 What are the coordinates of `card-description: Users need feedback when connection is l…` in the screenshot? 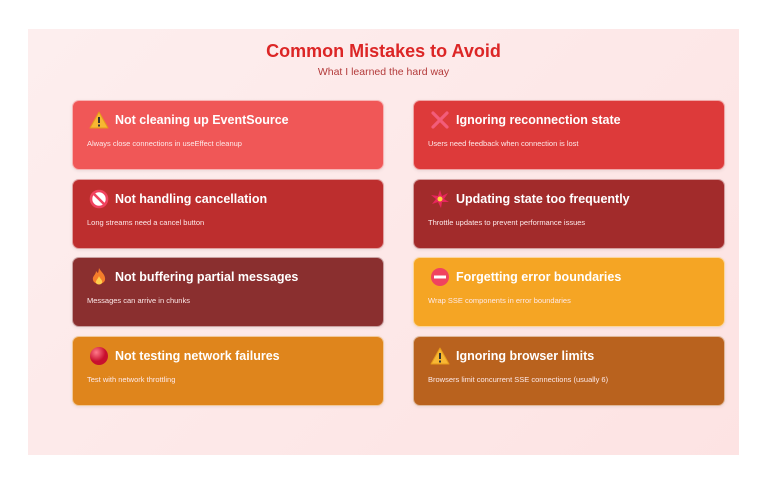 It's located at (503, 143).